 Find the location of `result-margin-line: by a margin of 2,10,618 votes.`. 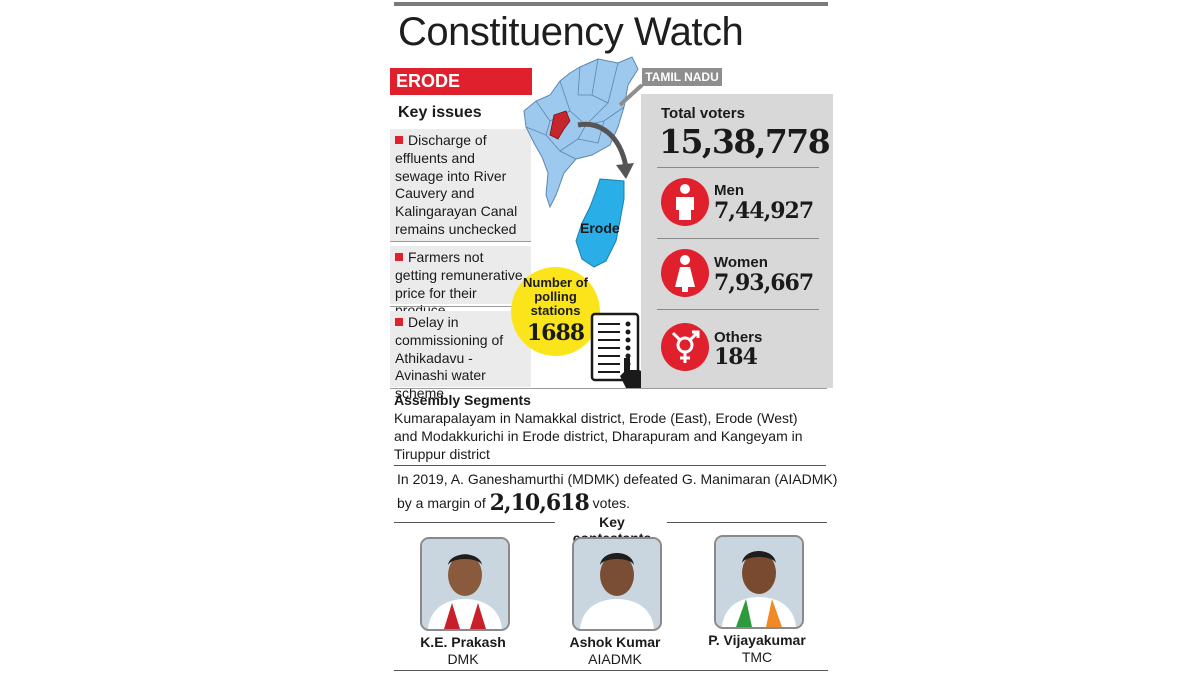

result-margin-line: by a margin of 2,10,618 votes. is located at coordinates (513, 503).